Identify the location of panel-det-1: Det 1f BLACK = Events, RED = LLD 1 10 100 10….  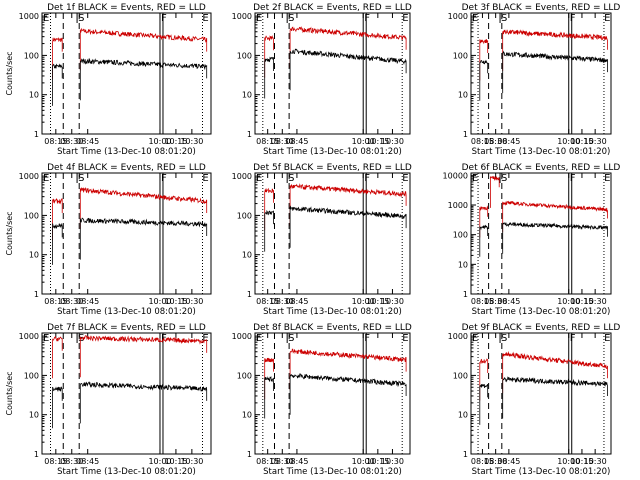
(108, 80).